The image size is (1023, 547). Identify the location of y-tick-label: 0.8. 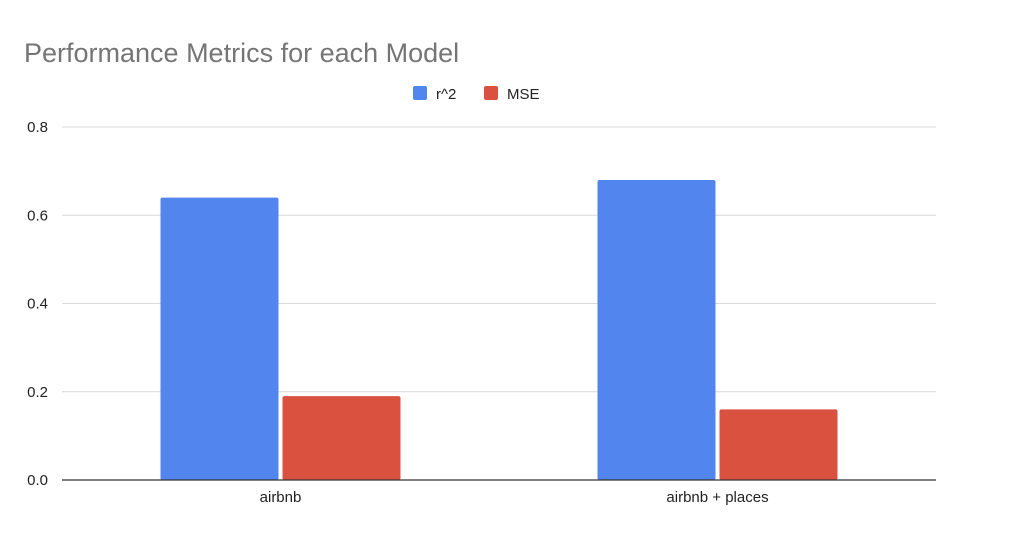
(37, 127).